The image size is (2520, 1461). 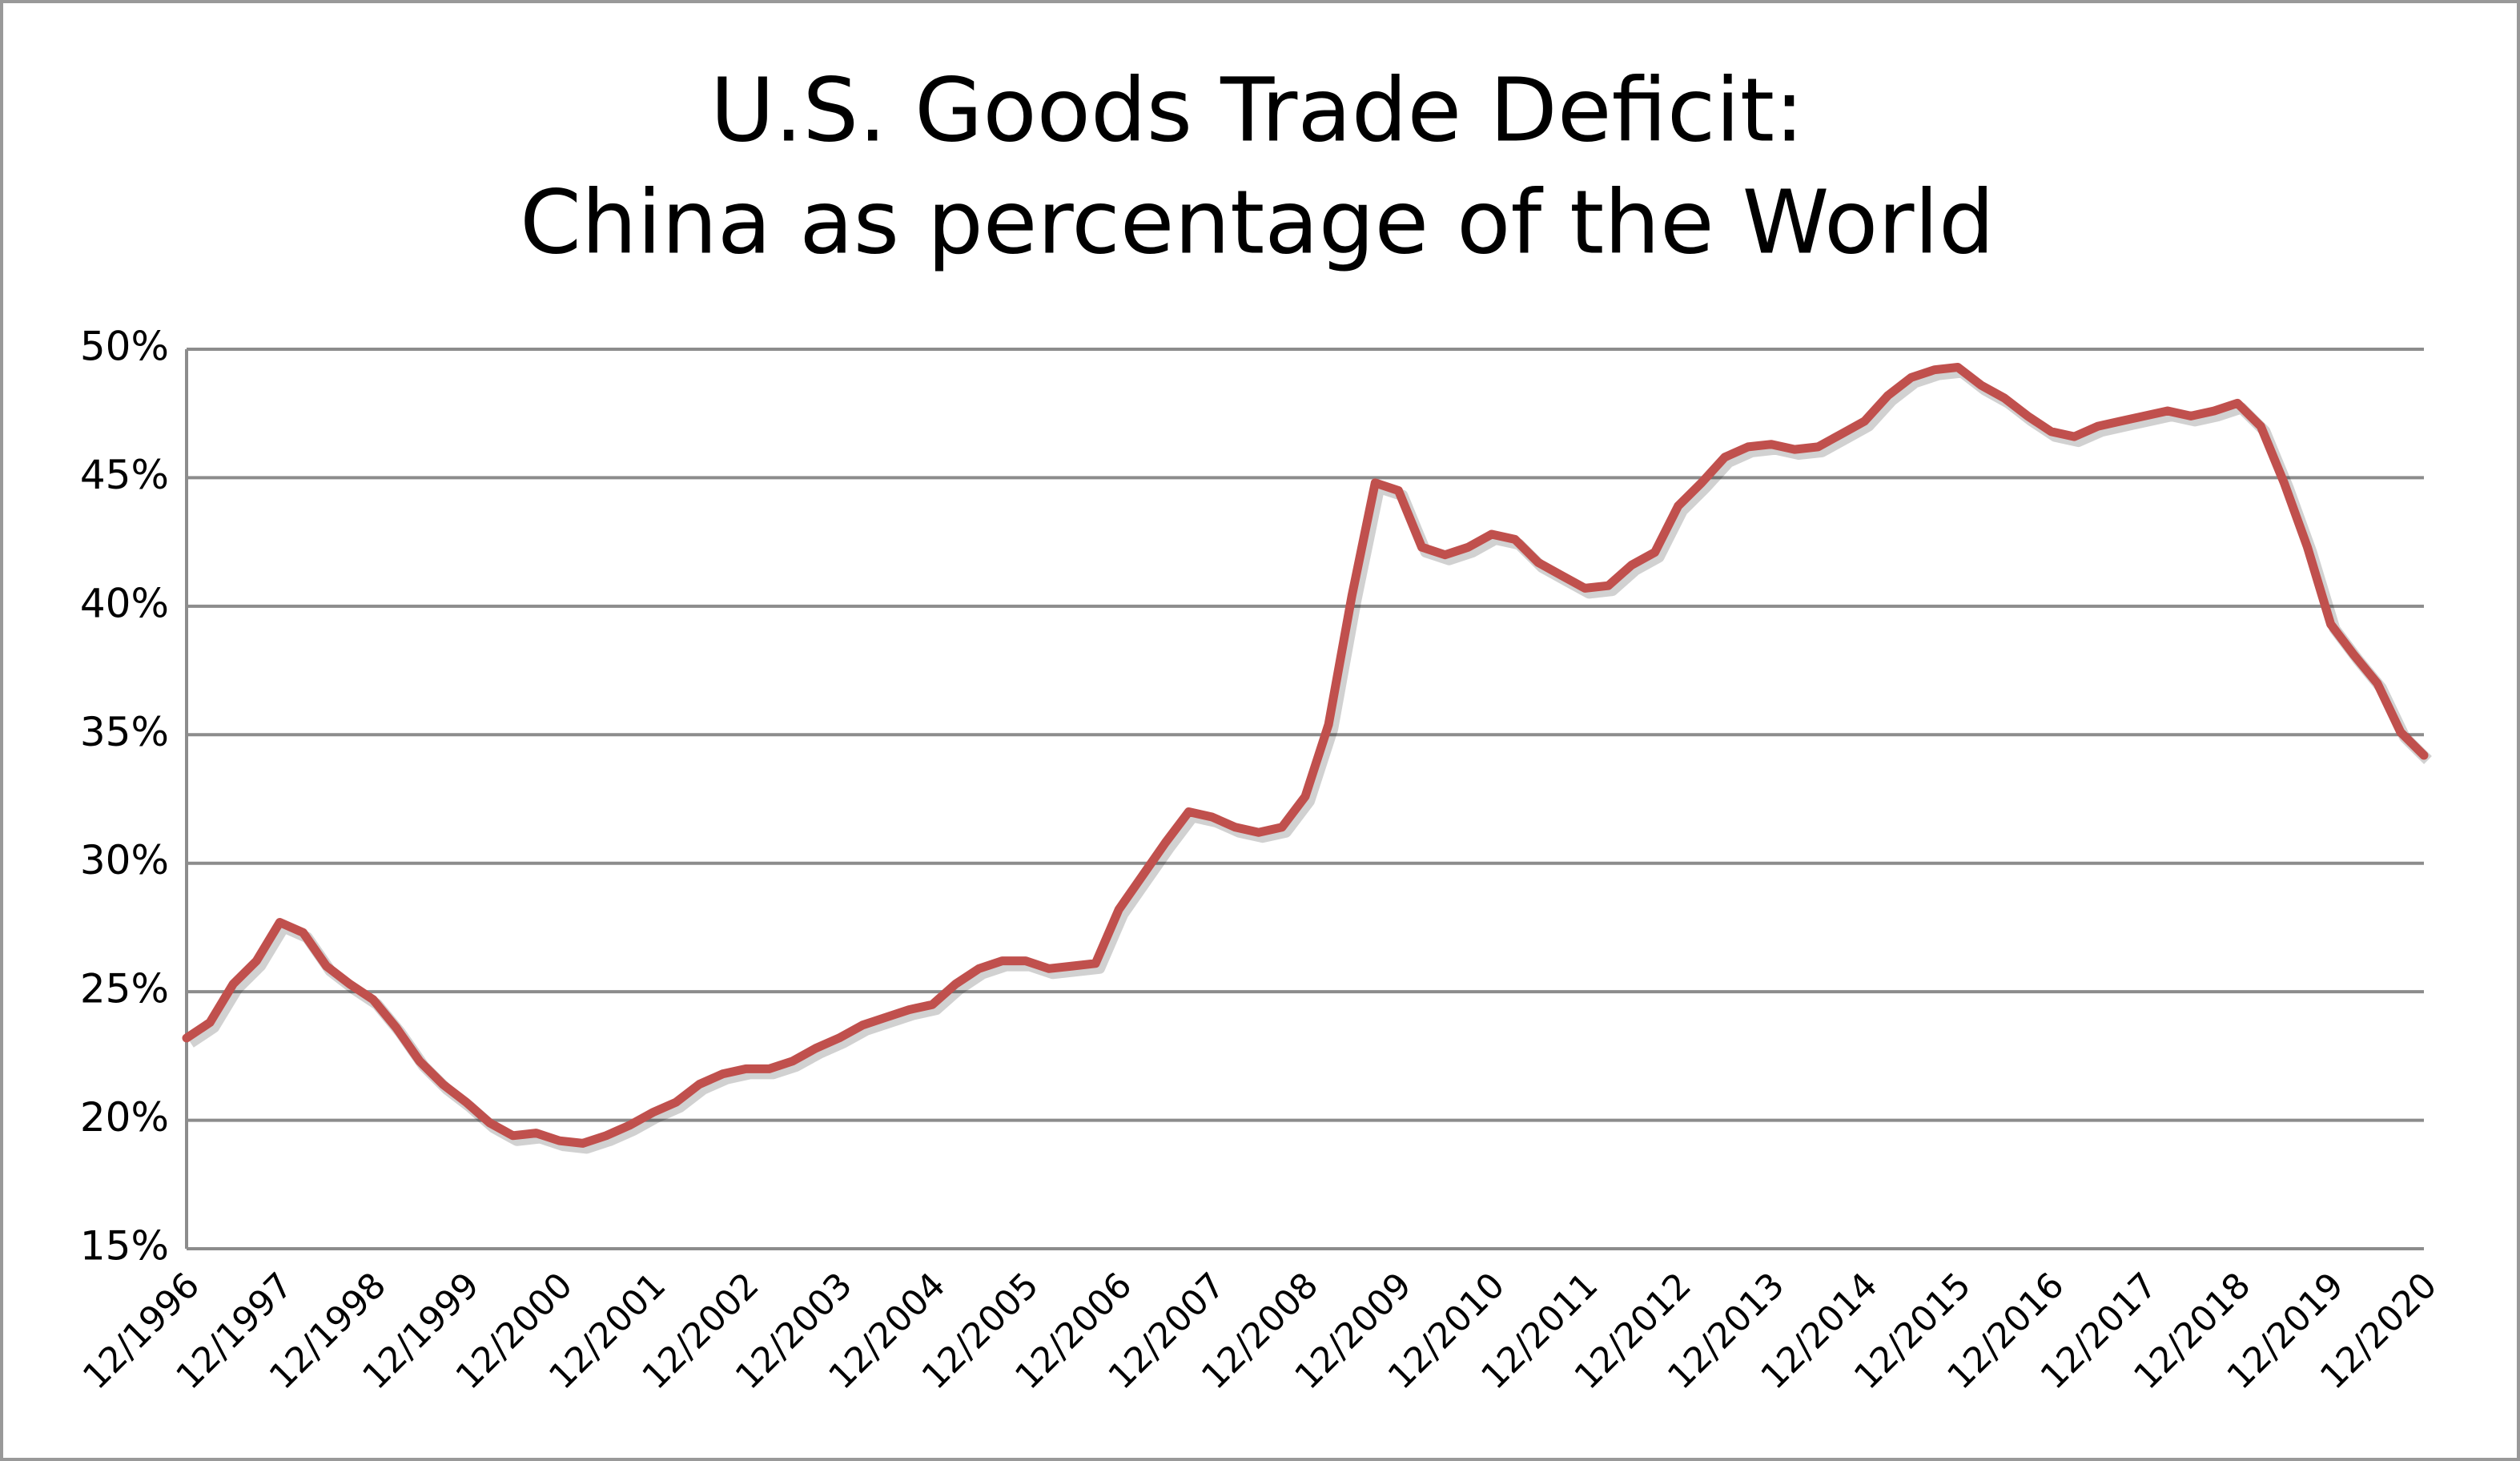 What do you see at coordinates (124, 860) in the screenshot?
I see `y-tick-label: 30%` at bounding box center [124, 860].